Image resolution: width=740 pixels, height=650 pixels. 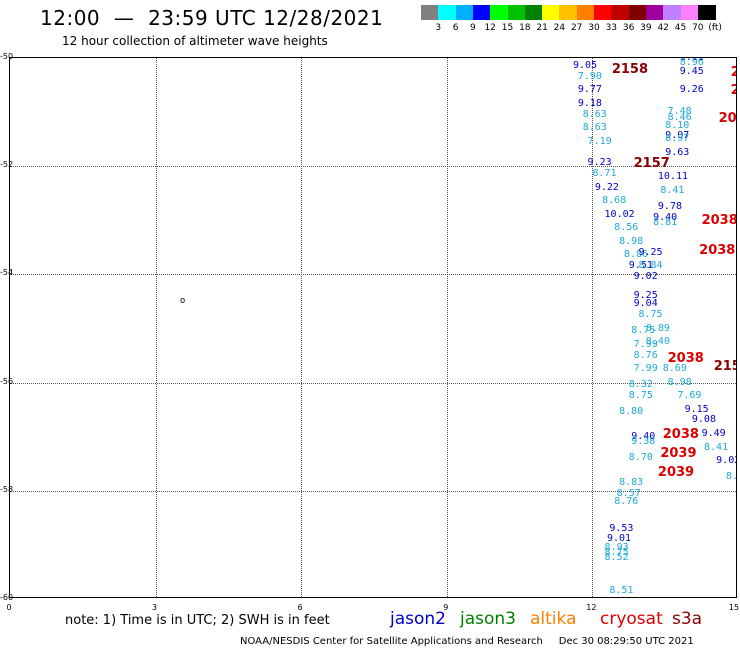 I want to click on satellite-label: s3a, so click(x=687, y=619).